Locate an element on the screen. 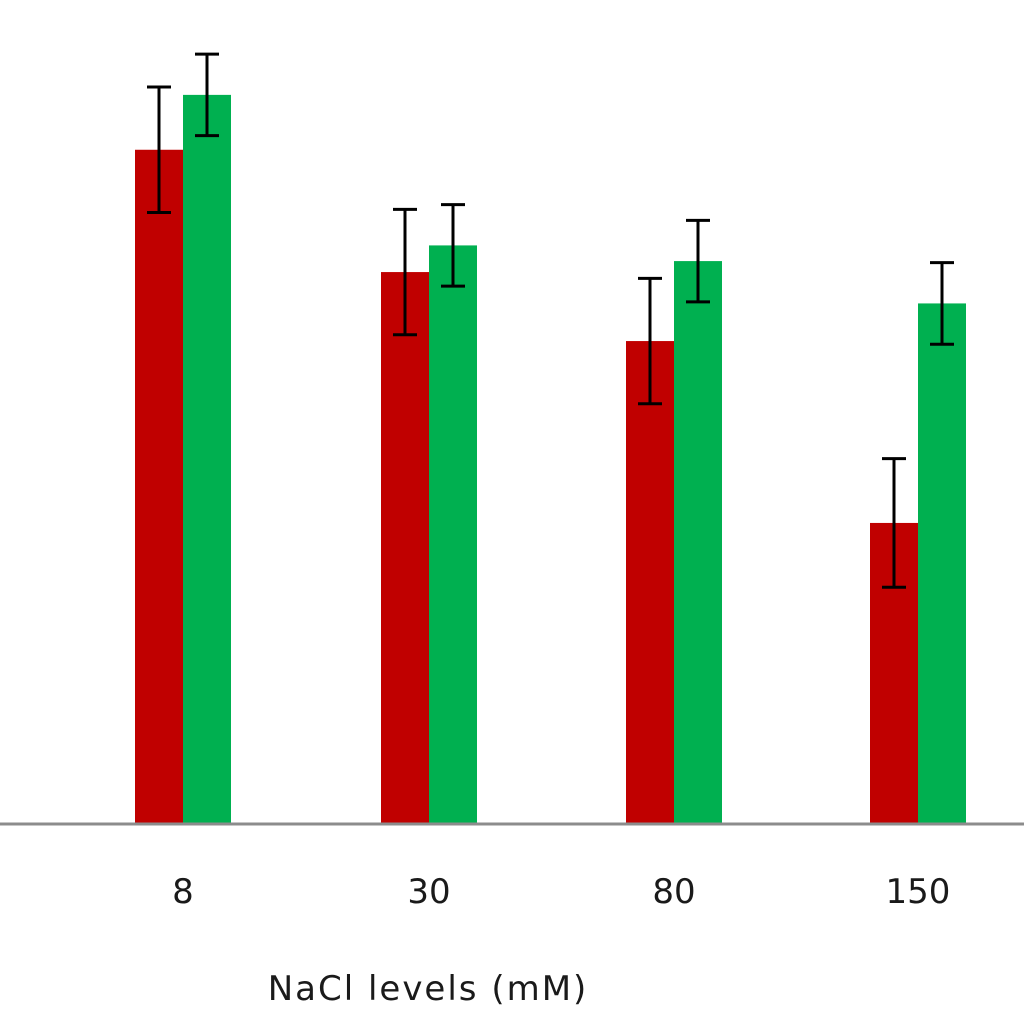  x-axis-title: NaCl levels (mM) is located at coordinates (428, 989).